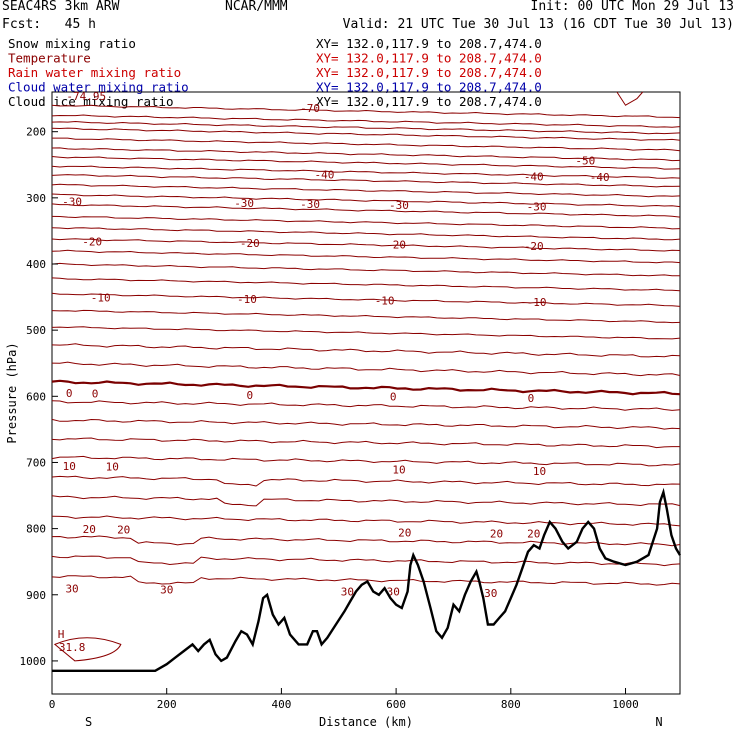 The height and width of the screenshot is (740, 740). What do you see at coordinates (61, 634) in the screenshot?
I see `annotation-label: H` at bounding box center [61, 634].